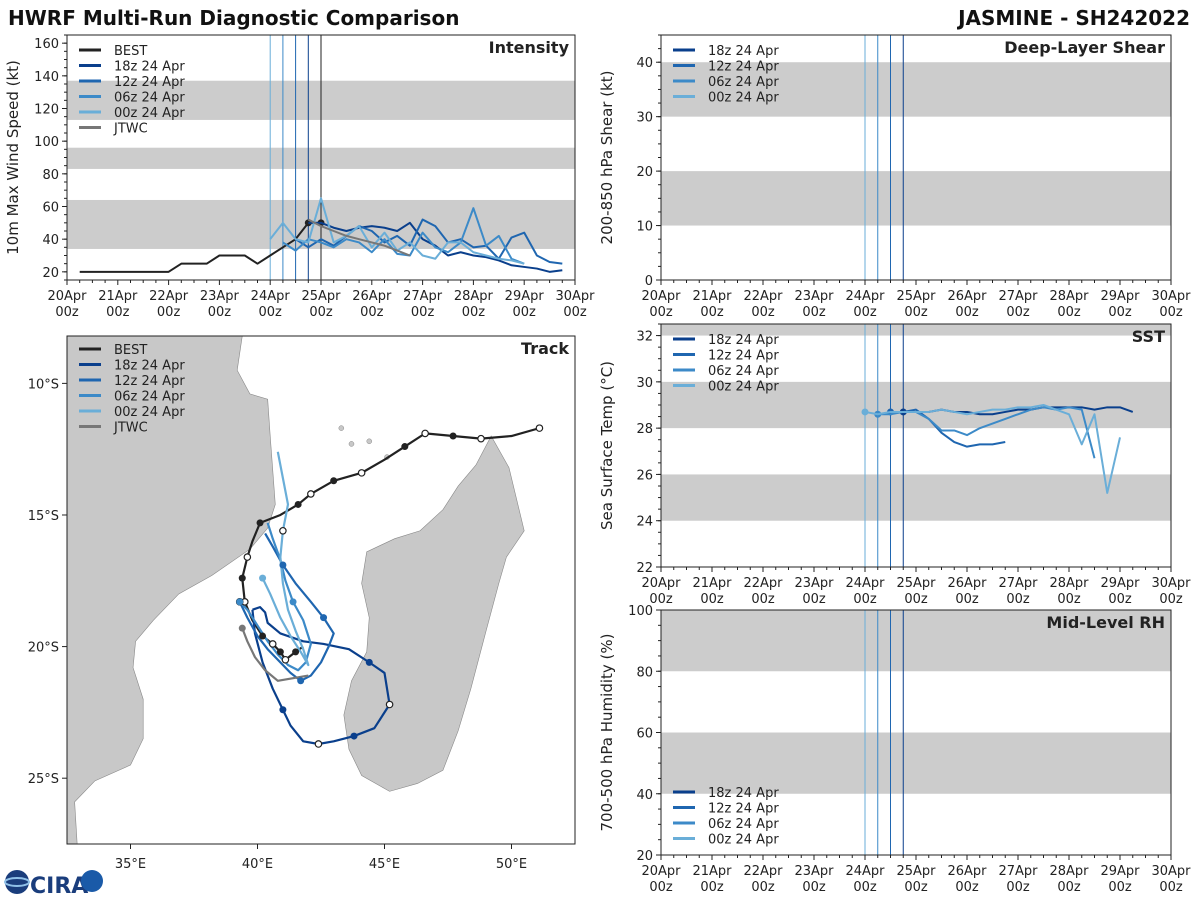  What do you see at coordinates (1148, 336) in the screenshot?
I see `sst-title: SST` at bounding box center [1148, 336].